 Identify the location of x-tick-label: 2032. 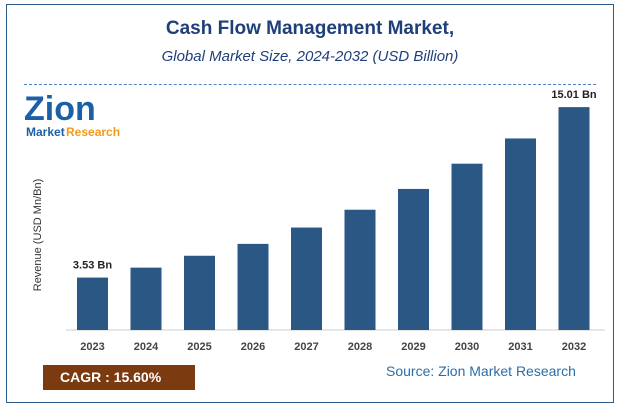
(574, 347).